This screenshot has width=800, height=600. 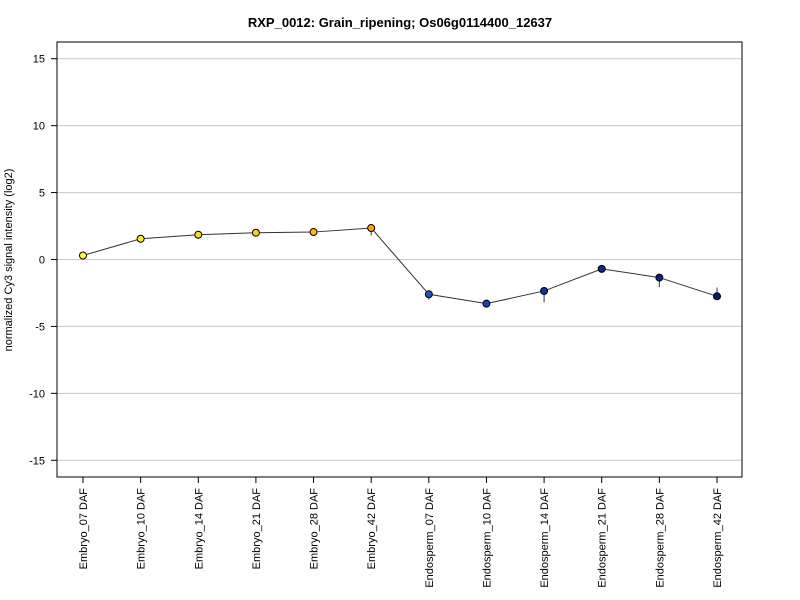 I want to click on x-tick-label: Endosperm_42 DAF, so click(x=718, y=538).